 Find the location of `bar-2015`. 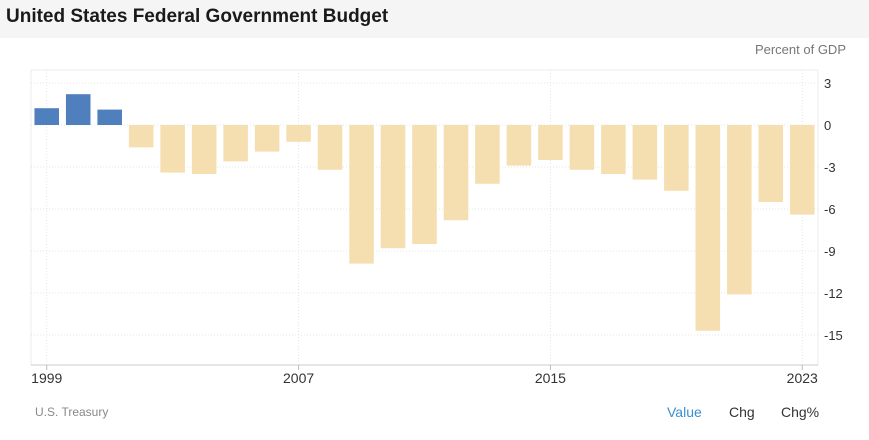

bar-2015 is located at coordinates (550, 142).